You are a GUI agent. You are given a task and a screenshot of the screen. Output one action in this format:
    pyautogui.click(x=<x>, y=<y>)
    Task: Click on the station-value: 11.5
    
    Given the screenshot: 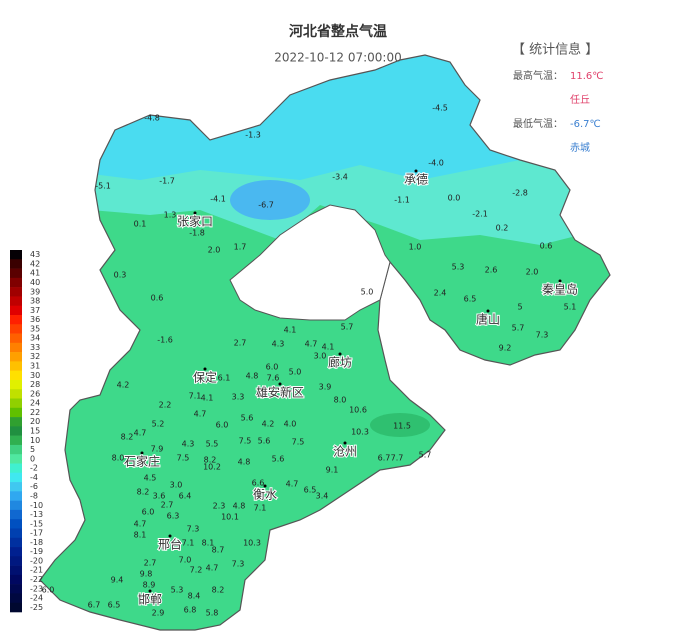 What is the action you would take?
    pyautogui.click(x=402, y=426)
    